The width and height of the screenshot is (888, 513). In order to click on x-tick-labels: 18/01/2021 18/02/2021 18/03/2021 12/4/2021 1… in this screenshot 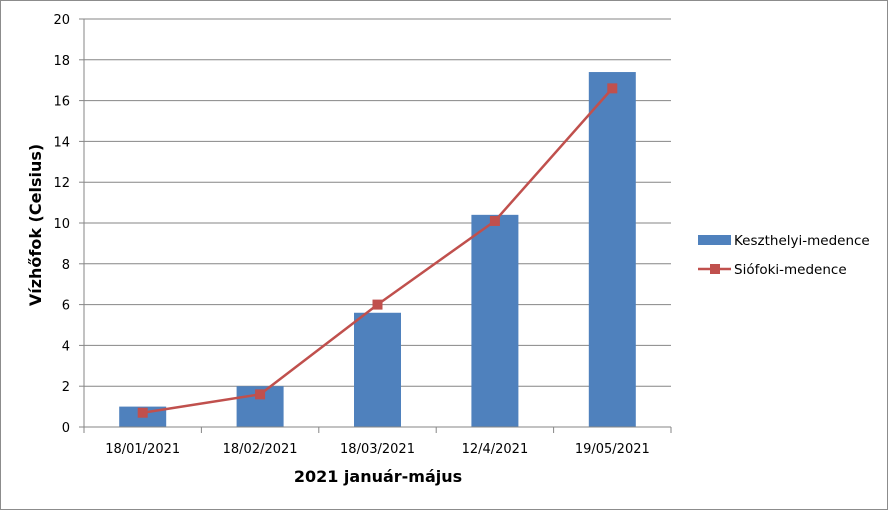, I will do `click(377, 449)`.